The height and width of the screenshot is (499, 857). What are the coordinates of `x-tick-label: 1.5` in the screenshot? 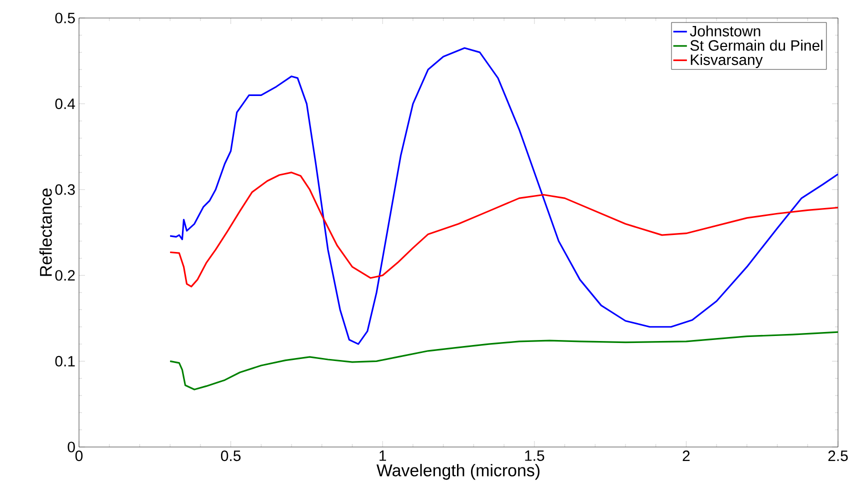 It's located at (534, 455).